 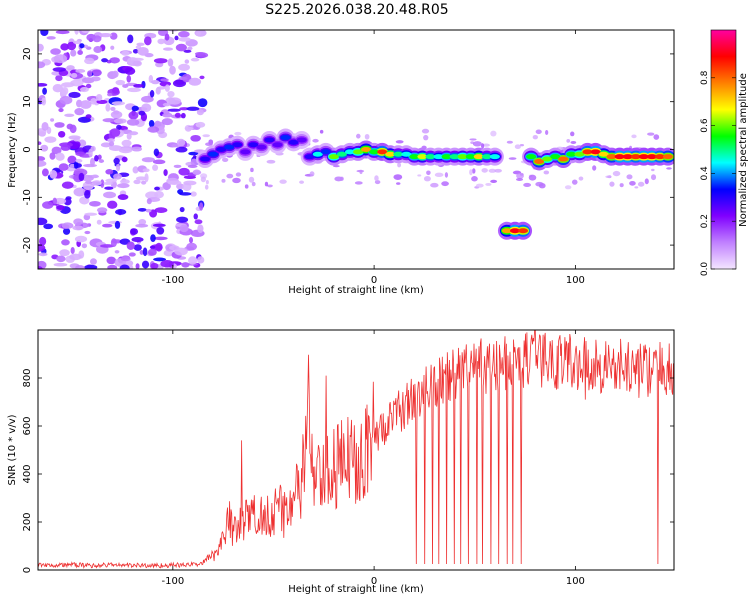 I want to click on spectrogram-x-axis-label: Height of straight line (km), so click(x=356, y=290).